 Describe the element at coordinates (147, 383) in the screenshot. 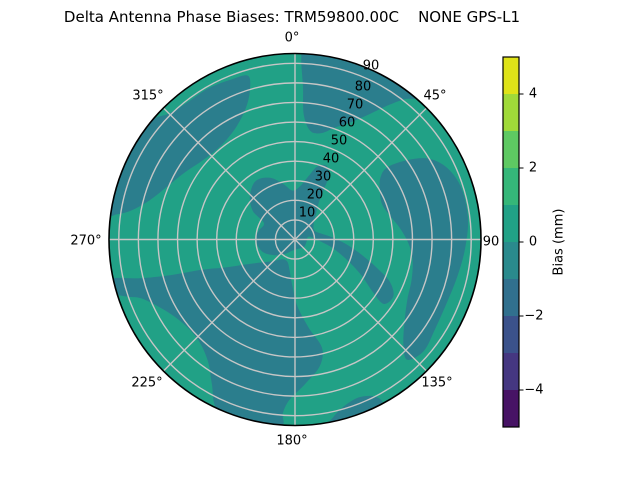

I see `angular-tick-225: 225°` at that location.